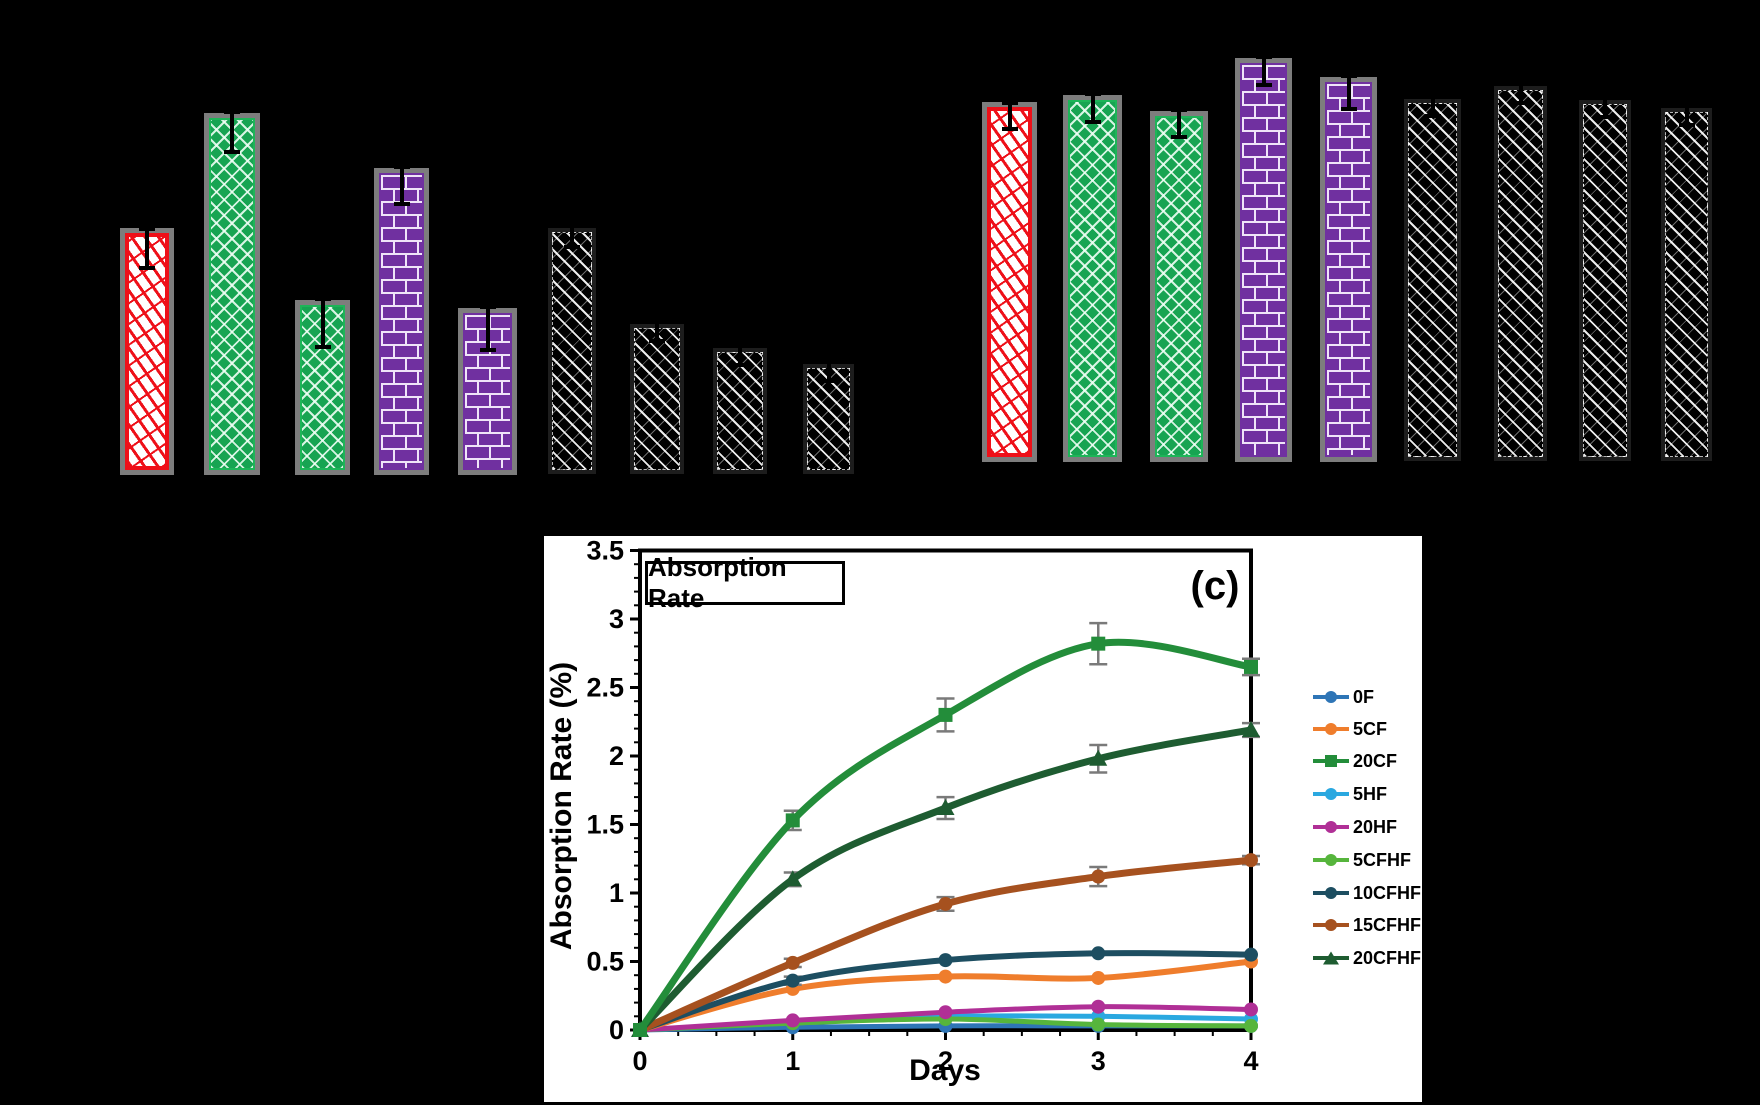 The width and height of the screenshot is (1760, 1105). Describe the element at coordinates (616, 756) in the screenshot. I see `y-tick-label: 2` at that location.